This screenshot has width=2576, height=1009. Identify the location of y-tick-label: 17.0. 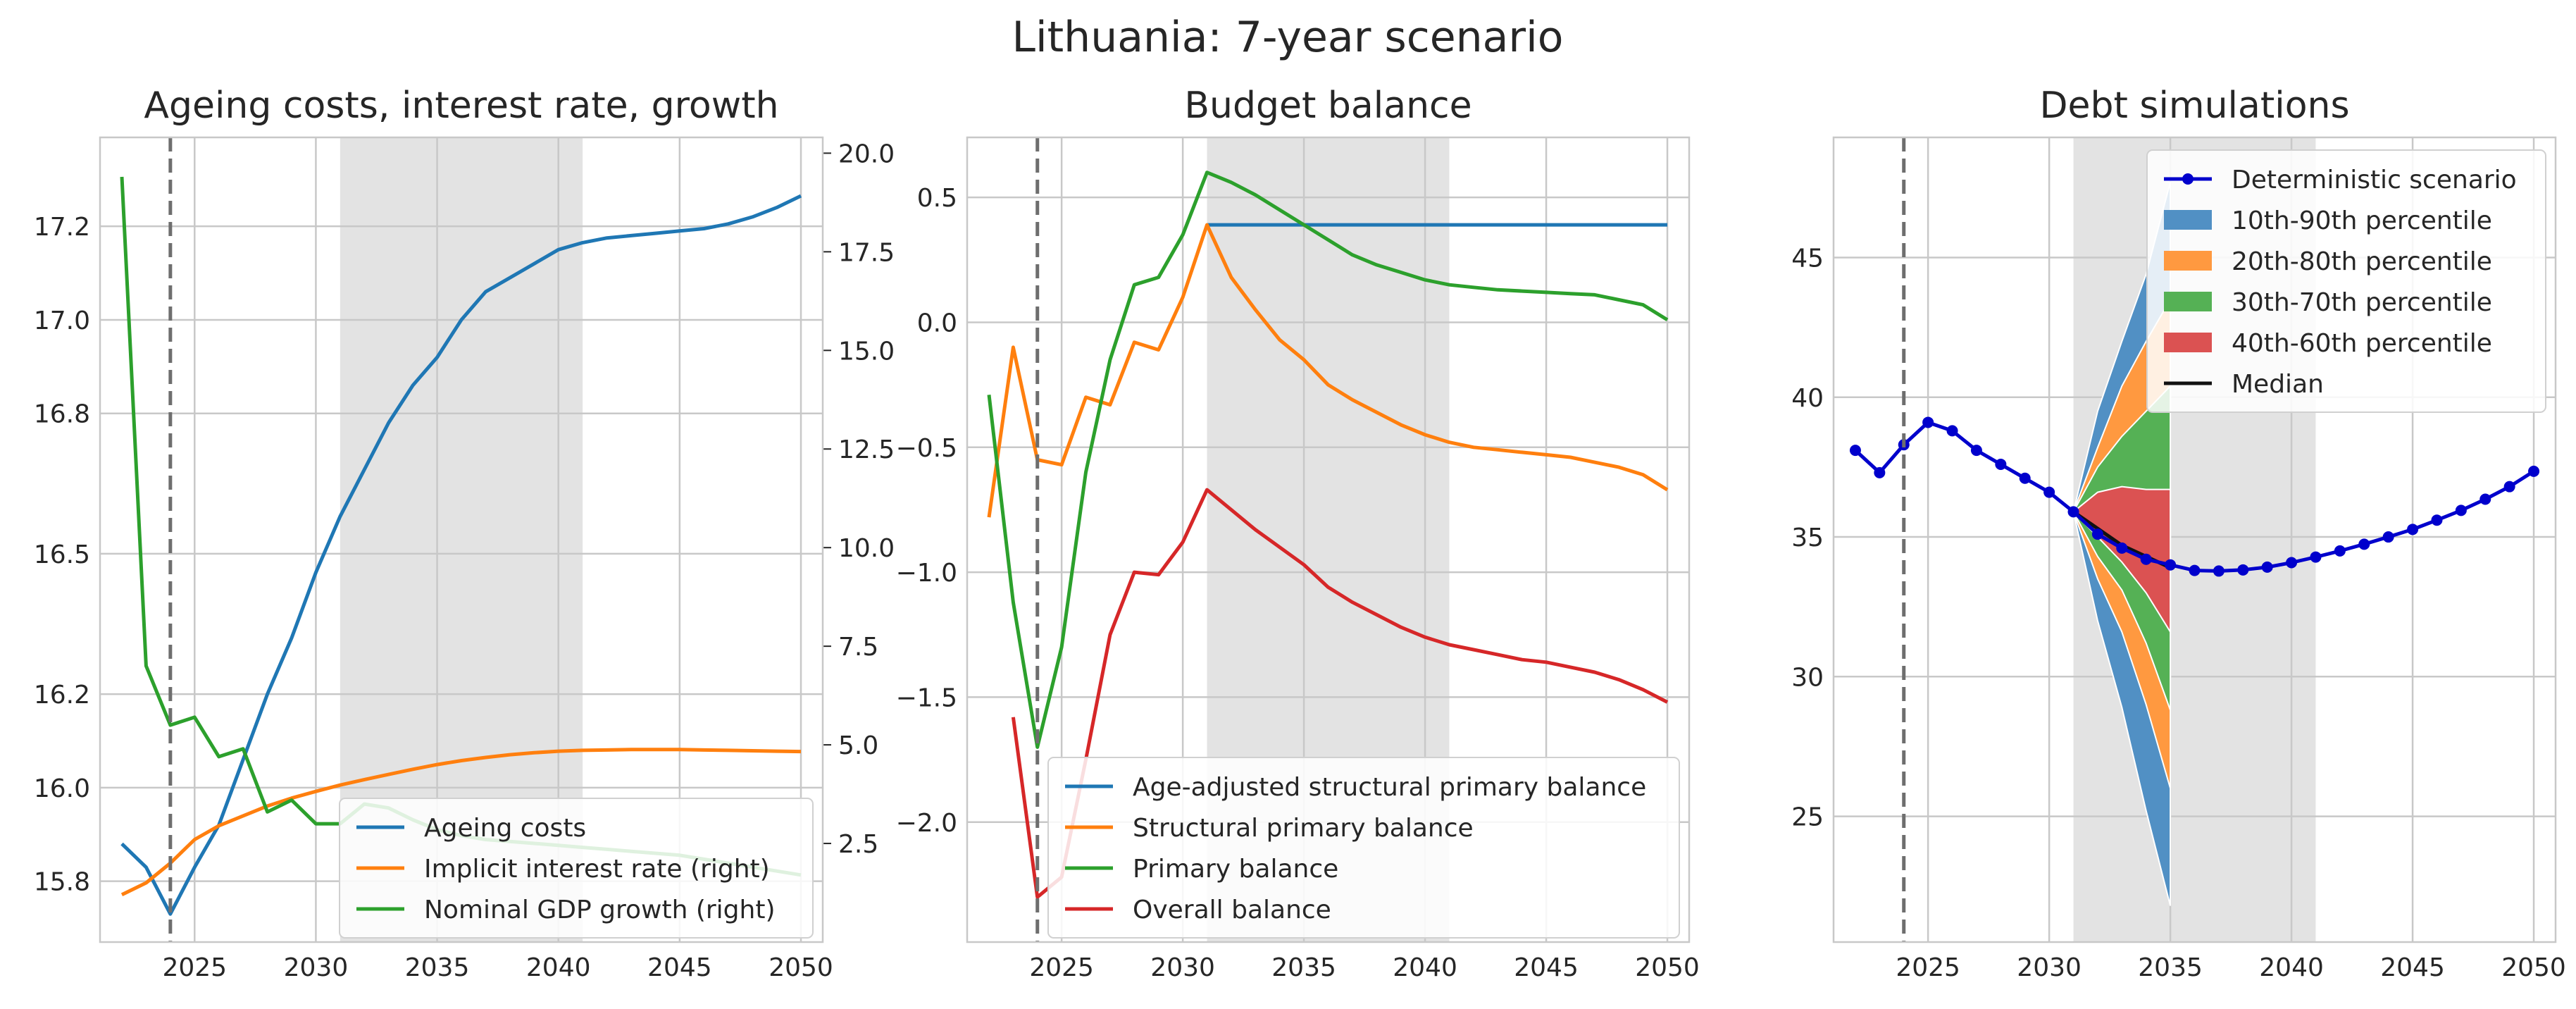
(62, 321).